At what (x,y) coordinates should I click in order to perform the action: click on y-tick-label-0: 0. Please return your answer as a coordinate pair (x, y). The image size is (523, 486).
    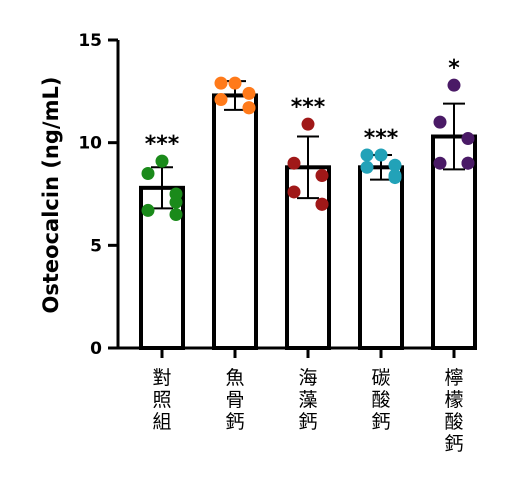
    Looking at the image, I should click on (96, 349).